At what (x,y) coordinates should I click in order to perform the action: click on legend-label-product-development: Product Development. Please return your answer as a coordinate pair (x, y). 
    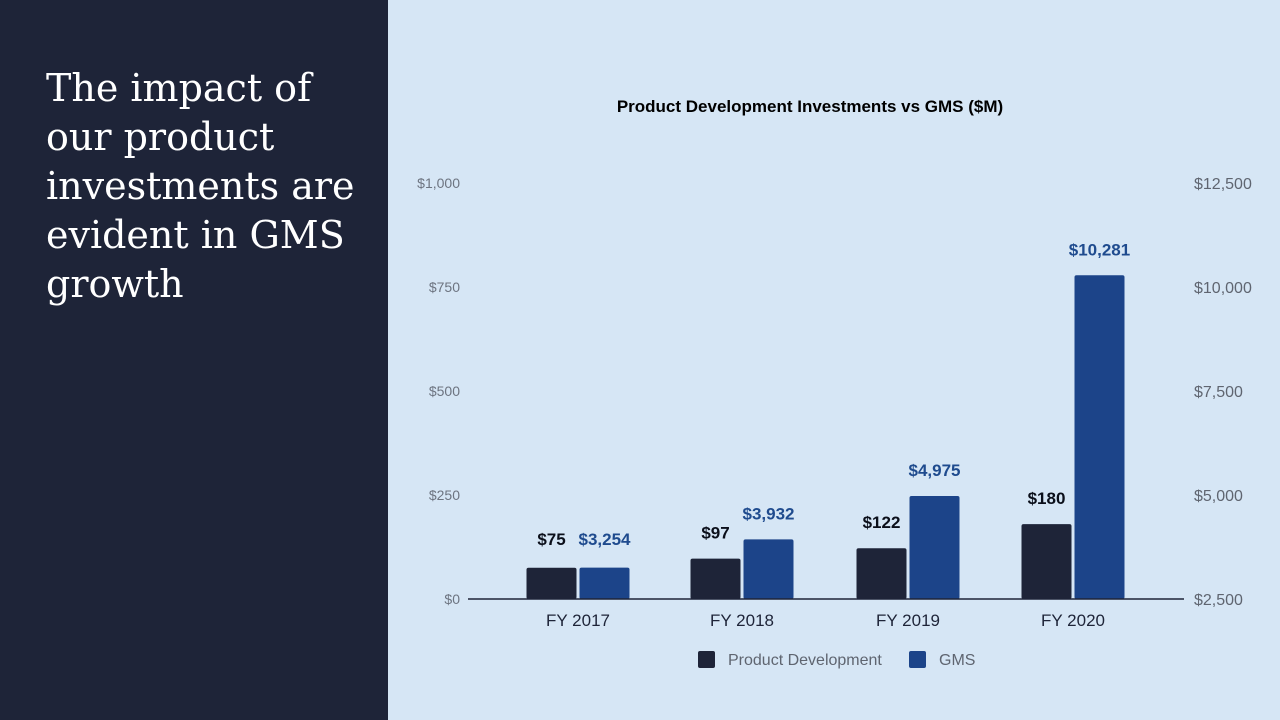
    Looking at the image, I should click on (805, 660).